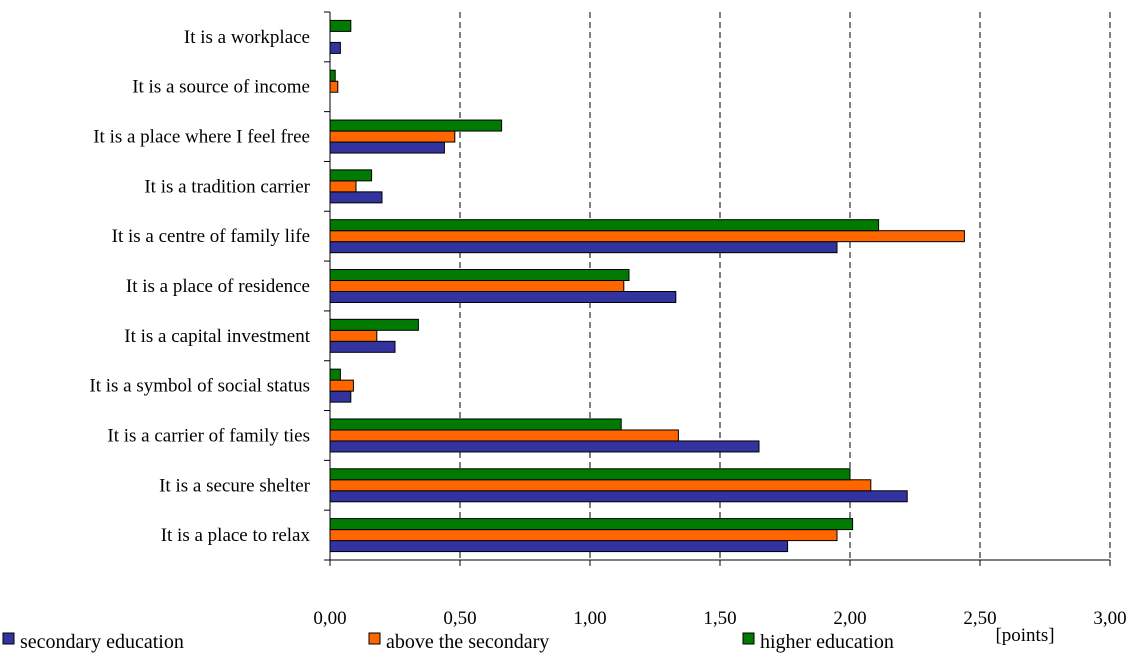 This screenshot has height=664, width=1139. Describe the element at coordinates (199, 386) in the screenshot. I see `category-label: It is a symbol of social status` at that location.